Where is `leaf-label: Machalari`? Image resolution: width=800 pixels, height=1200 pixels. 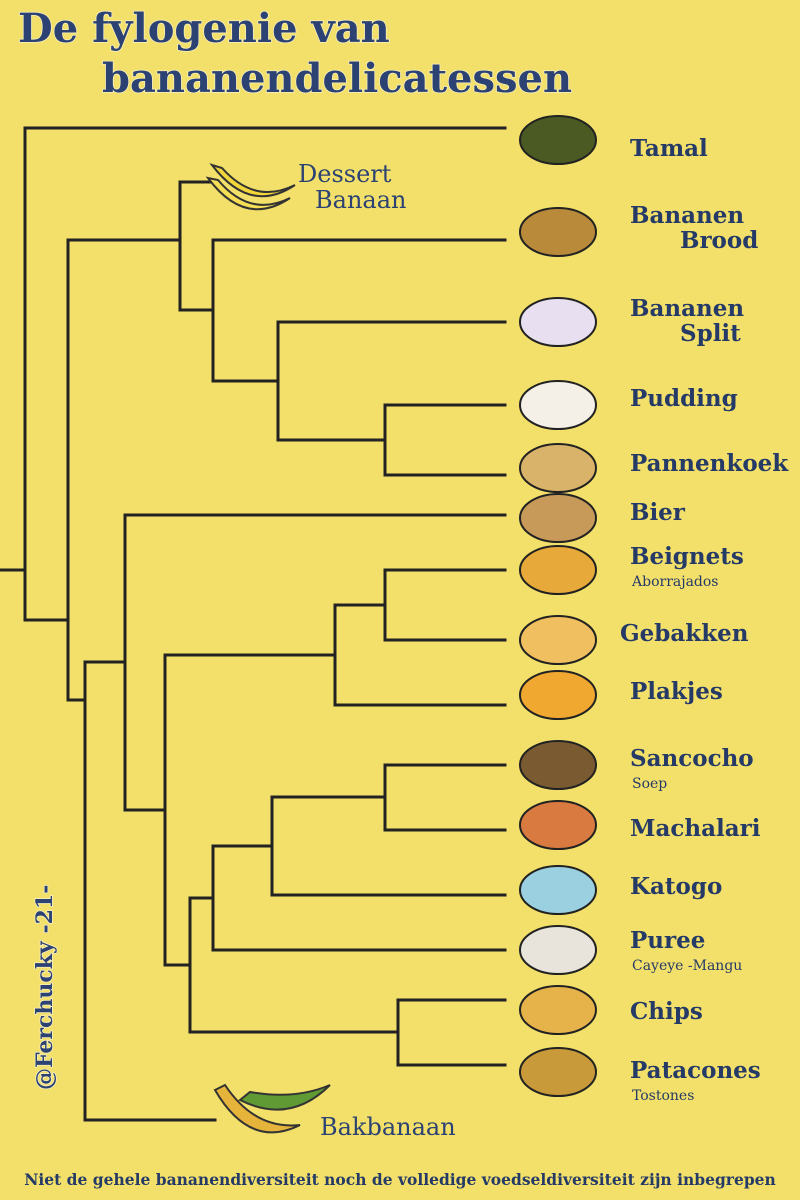
leaf-label: Machalari is located at coordinates (695, 828).